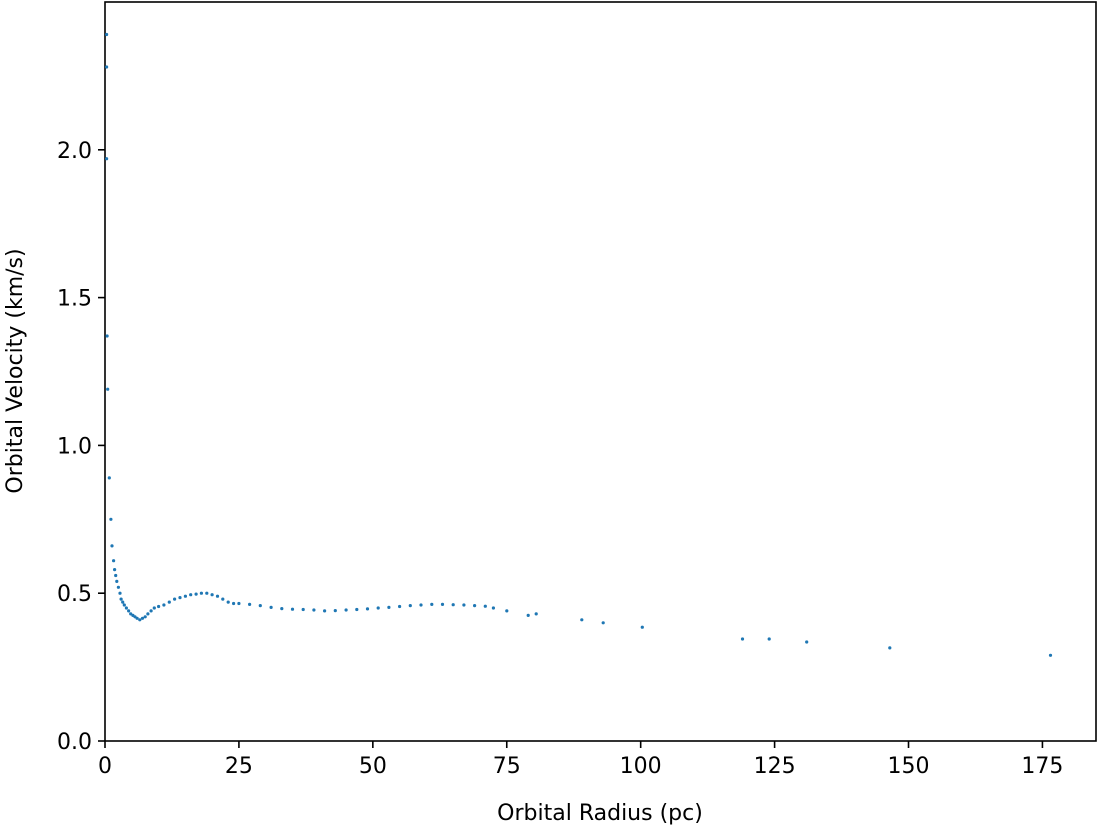 Image resolution: width=1098 pixels, height=829 pixels. I want to click on x-axis-ticks: 0 25 50 75 100 125 150 175, so click(580, 760).